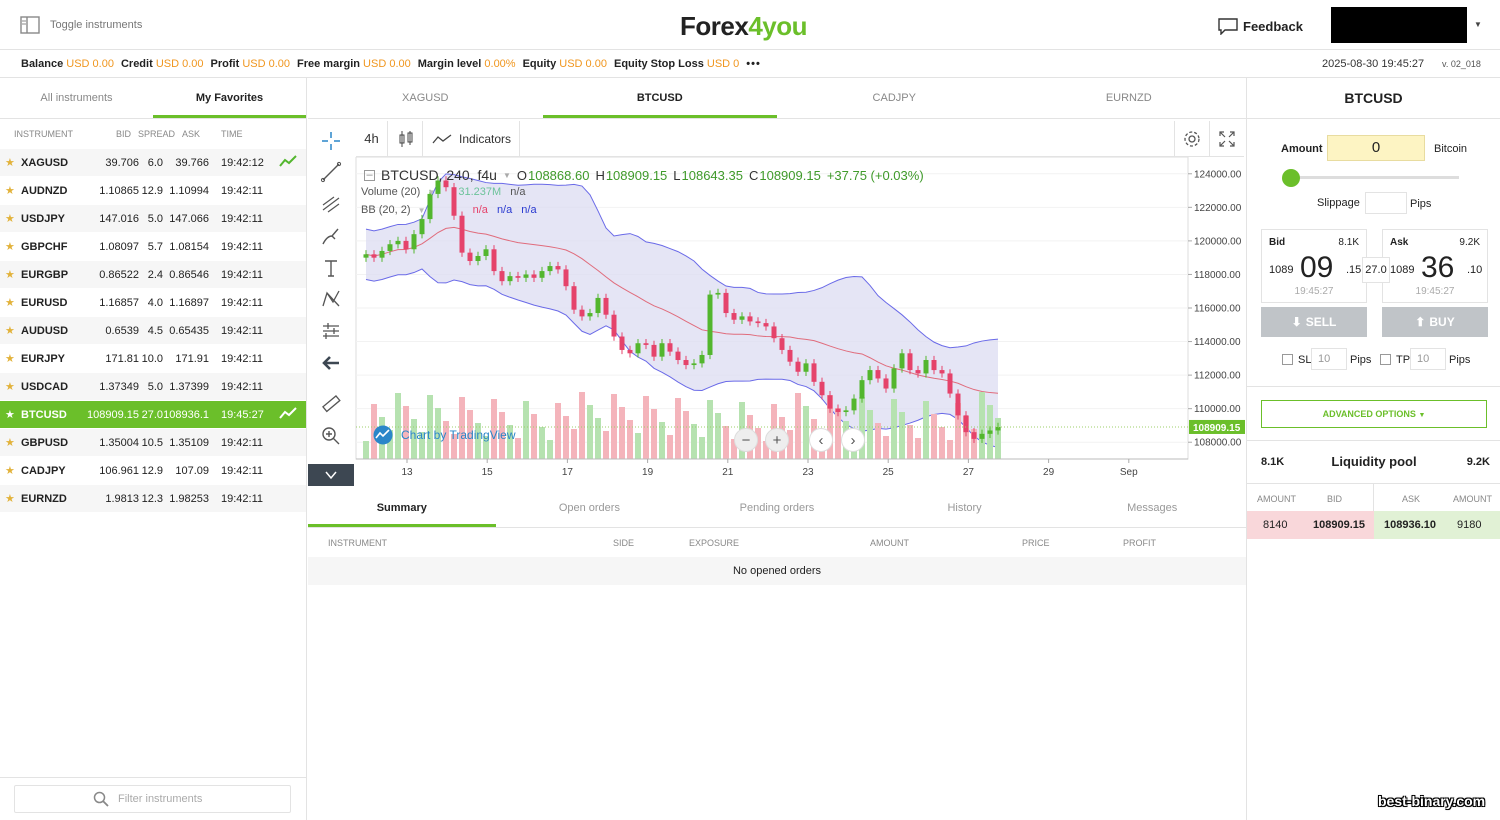 Image resolution: width=1500 pixels, height=820 pixels. I want to click on col-price: PRICE, so click(1036, 543).